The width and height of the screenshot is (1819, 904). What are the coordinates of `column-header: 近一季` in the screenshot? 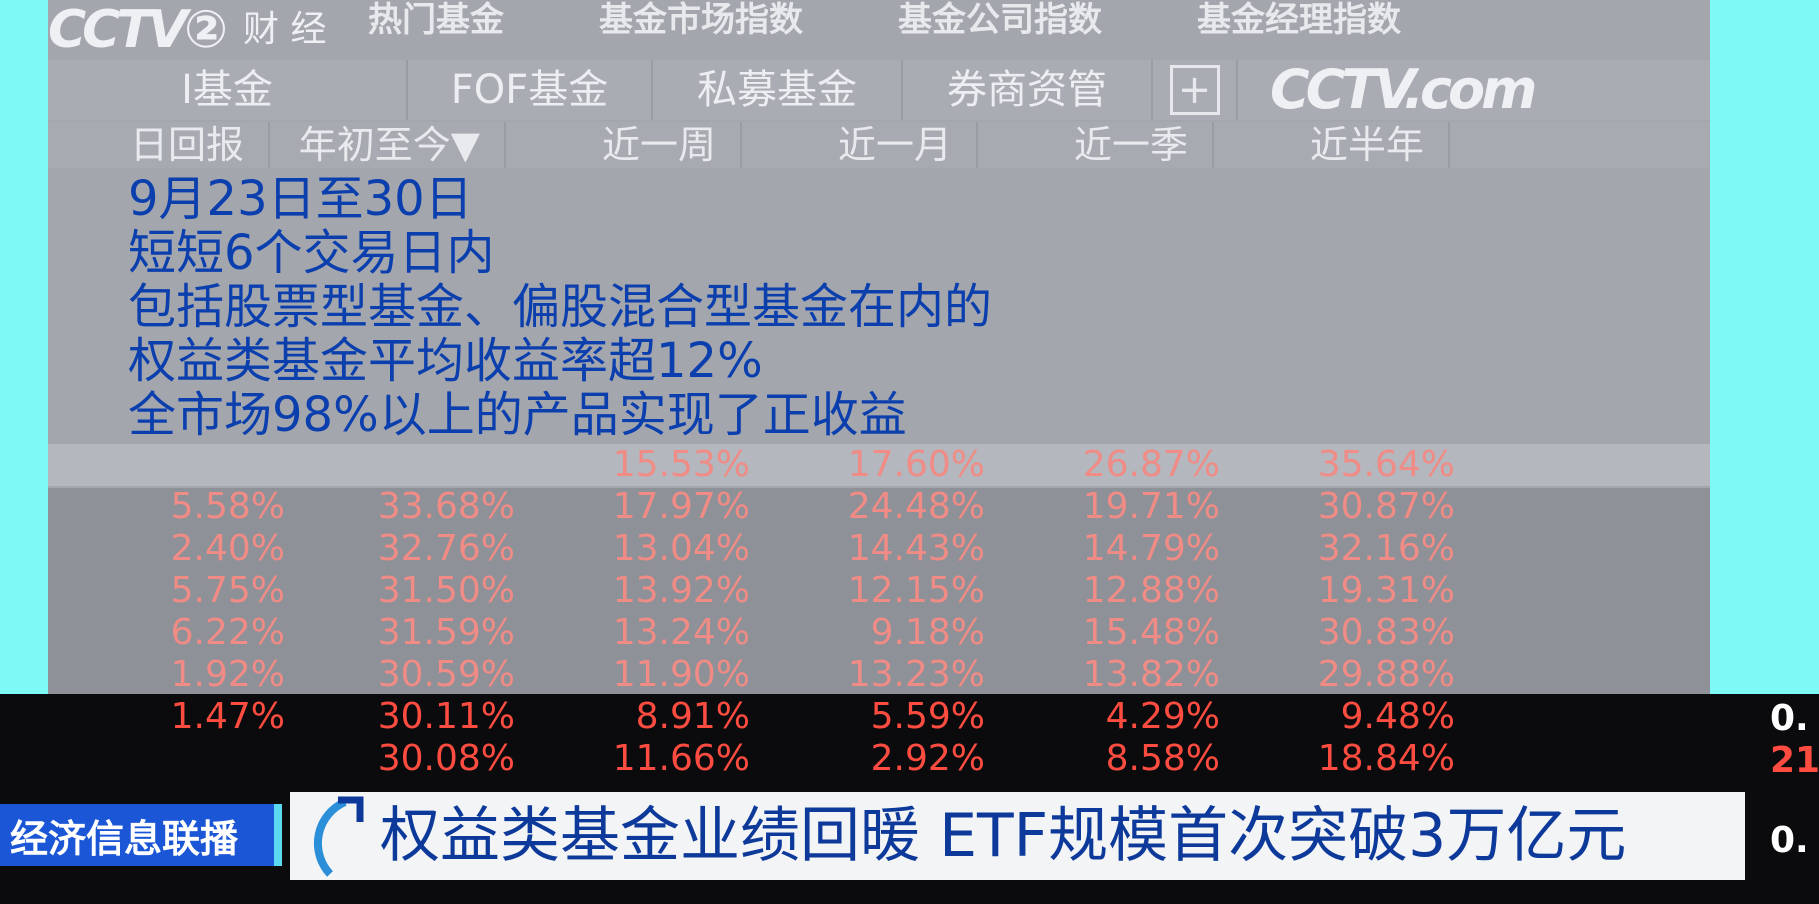 It's located at (1096, 145).